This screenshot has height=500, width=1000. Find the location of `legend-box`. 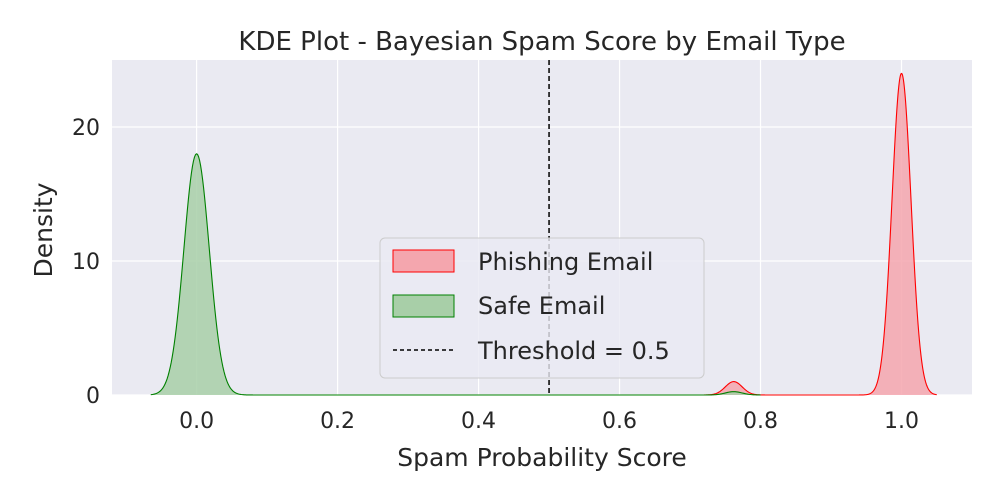

legend-box is located at coordinates (542, 308).